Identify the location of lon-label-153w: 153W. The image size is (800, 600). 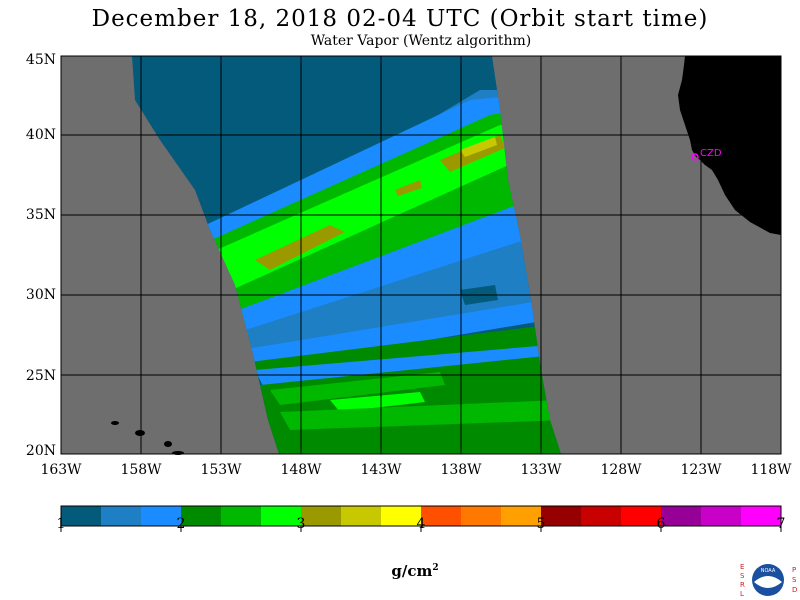
(221, 470).